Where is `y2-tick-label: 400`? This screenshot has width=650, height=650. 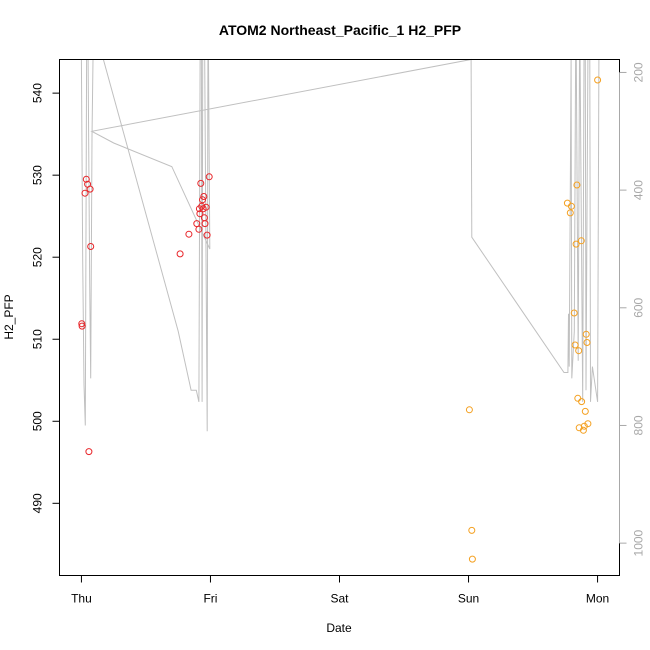 y2-tick-label: 400 is located at coordinates (639, 190).